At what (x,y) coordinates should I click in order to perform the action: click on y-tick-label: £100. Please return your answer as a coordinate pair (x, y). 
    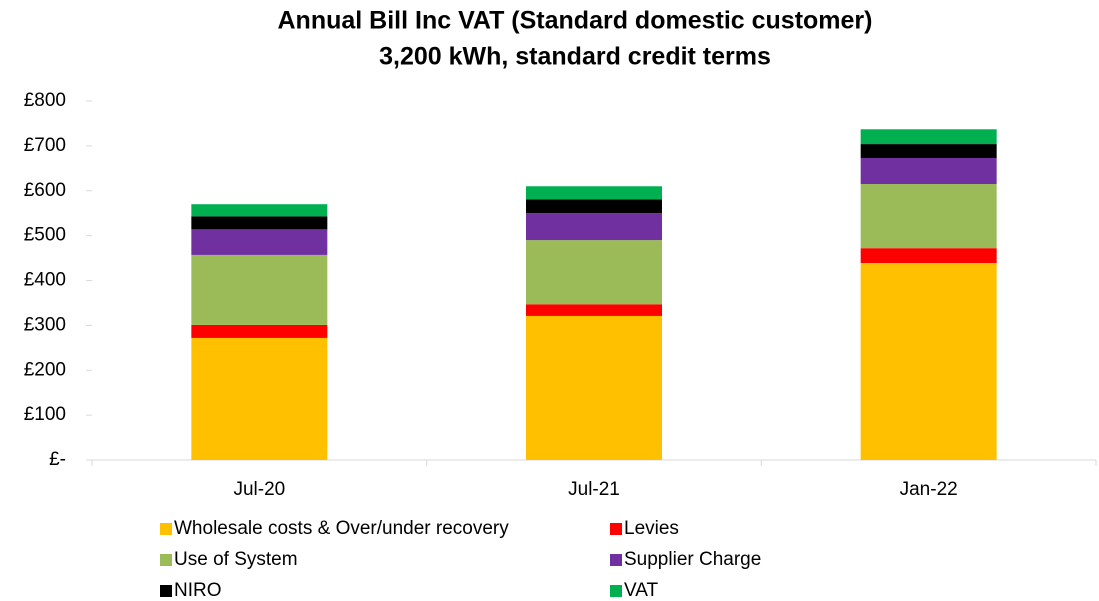
    Looking at the image, I should click on (45, 414).